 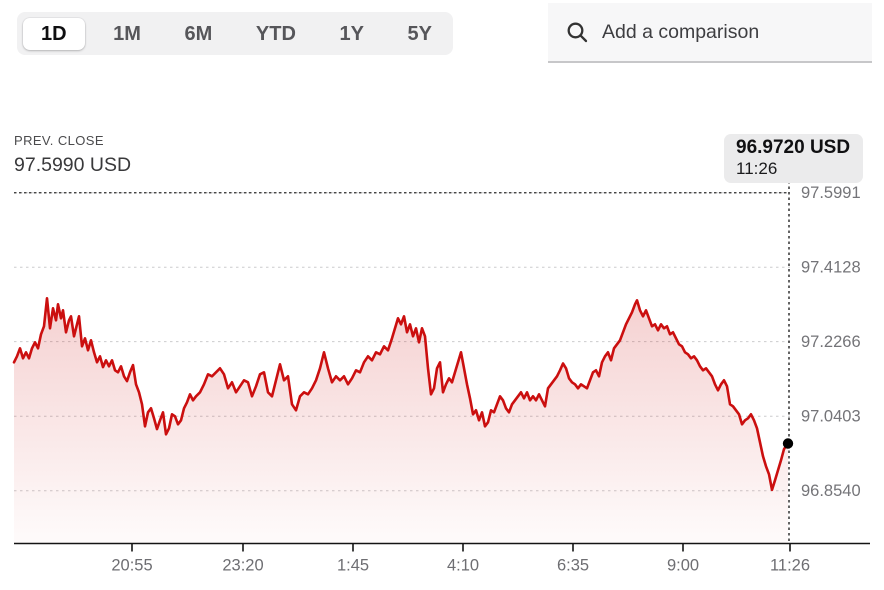 I want to click on time-range-tab-1y: 1Y, so click(x=351, y=34).